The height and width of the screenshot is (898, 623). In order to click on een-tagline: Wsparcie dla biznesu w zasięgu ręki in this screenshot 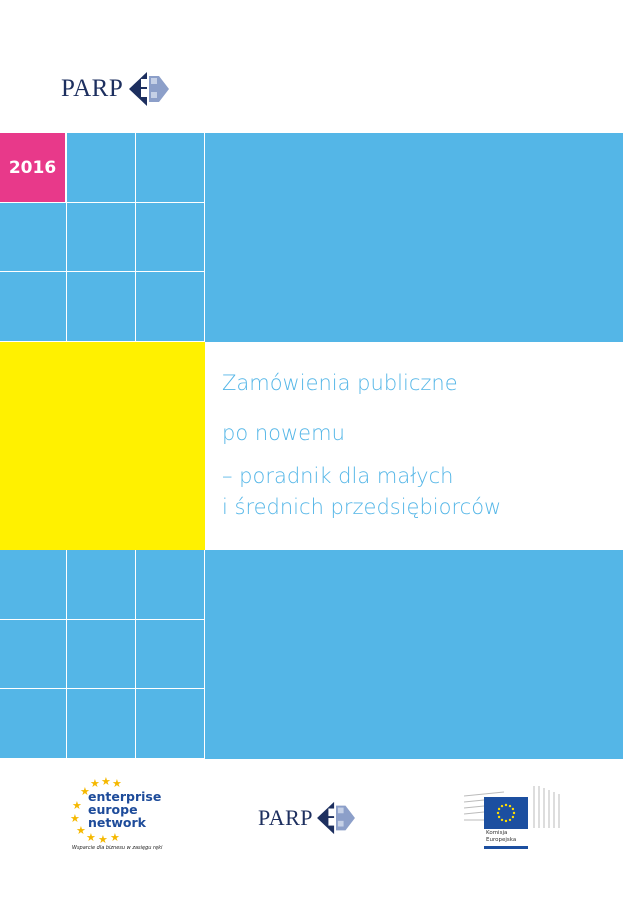, I will do `click(117, 848)`.